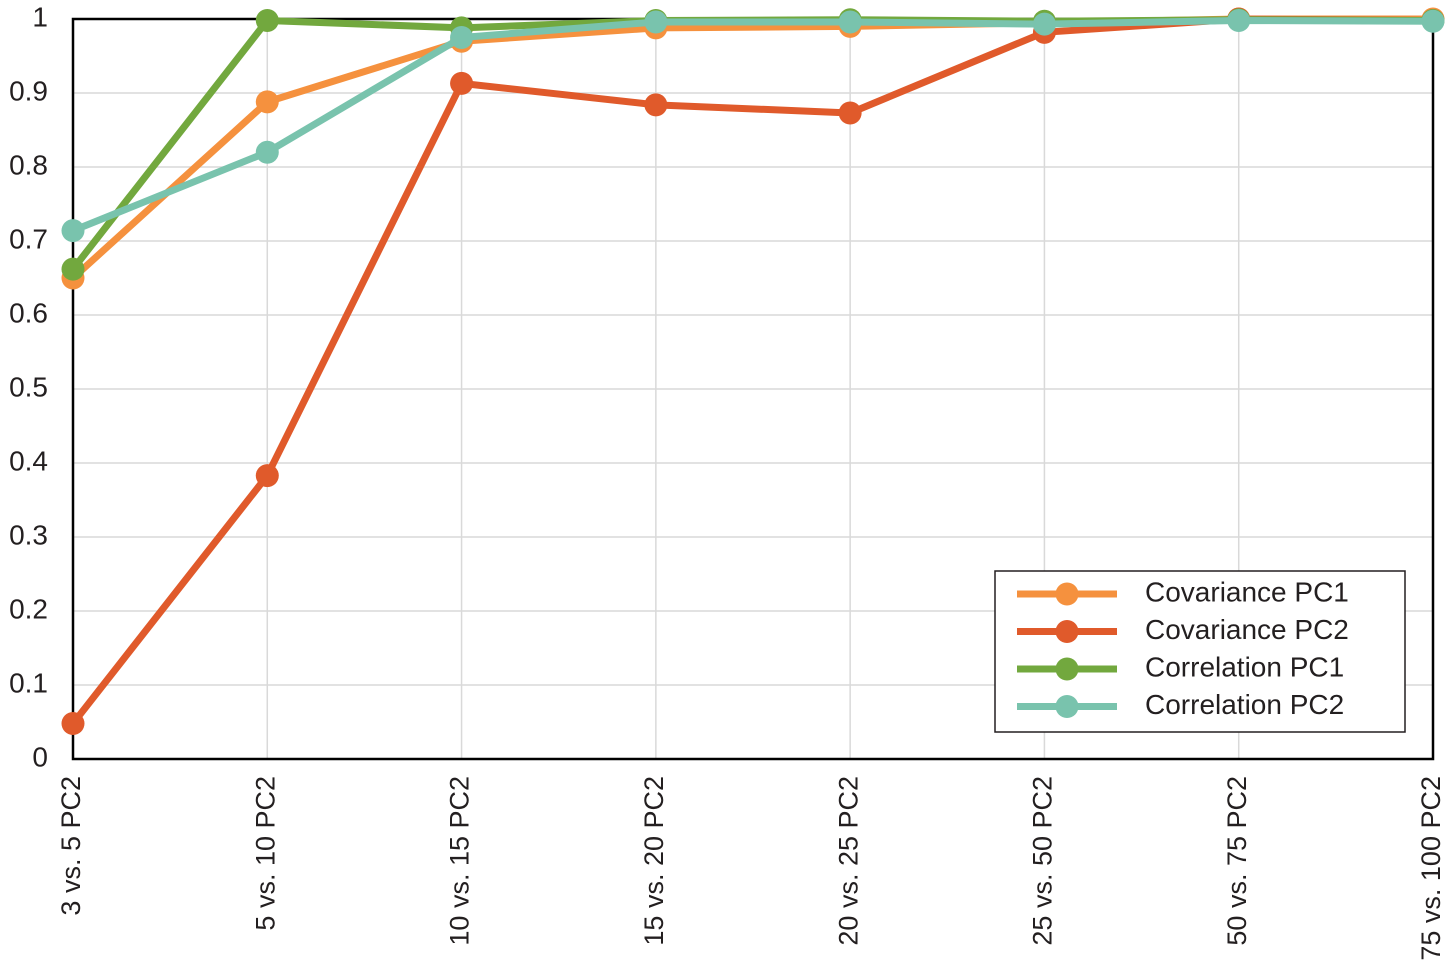 The width and height of the screenshot is (1448, 970). I want to click on x-tick-label: 50 vs. 75 PC2, so click(1237, 861).